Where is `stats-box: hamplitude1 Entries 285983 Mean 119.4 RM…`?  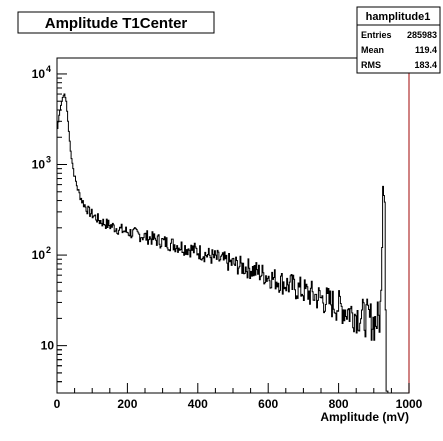
stats-box: hamplitude1 Entries 285983 Mean 119.4 RM… is located at coordinates (398, 40).